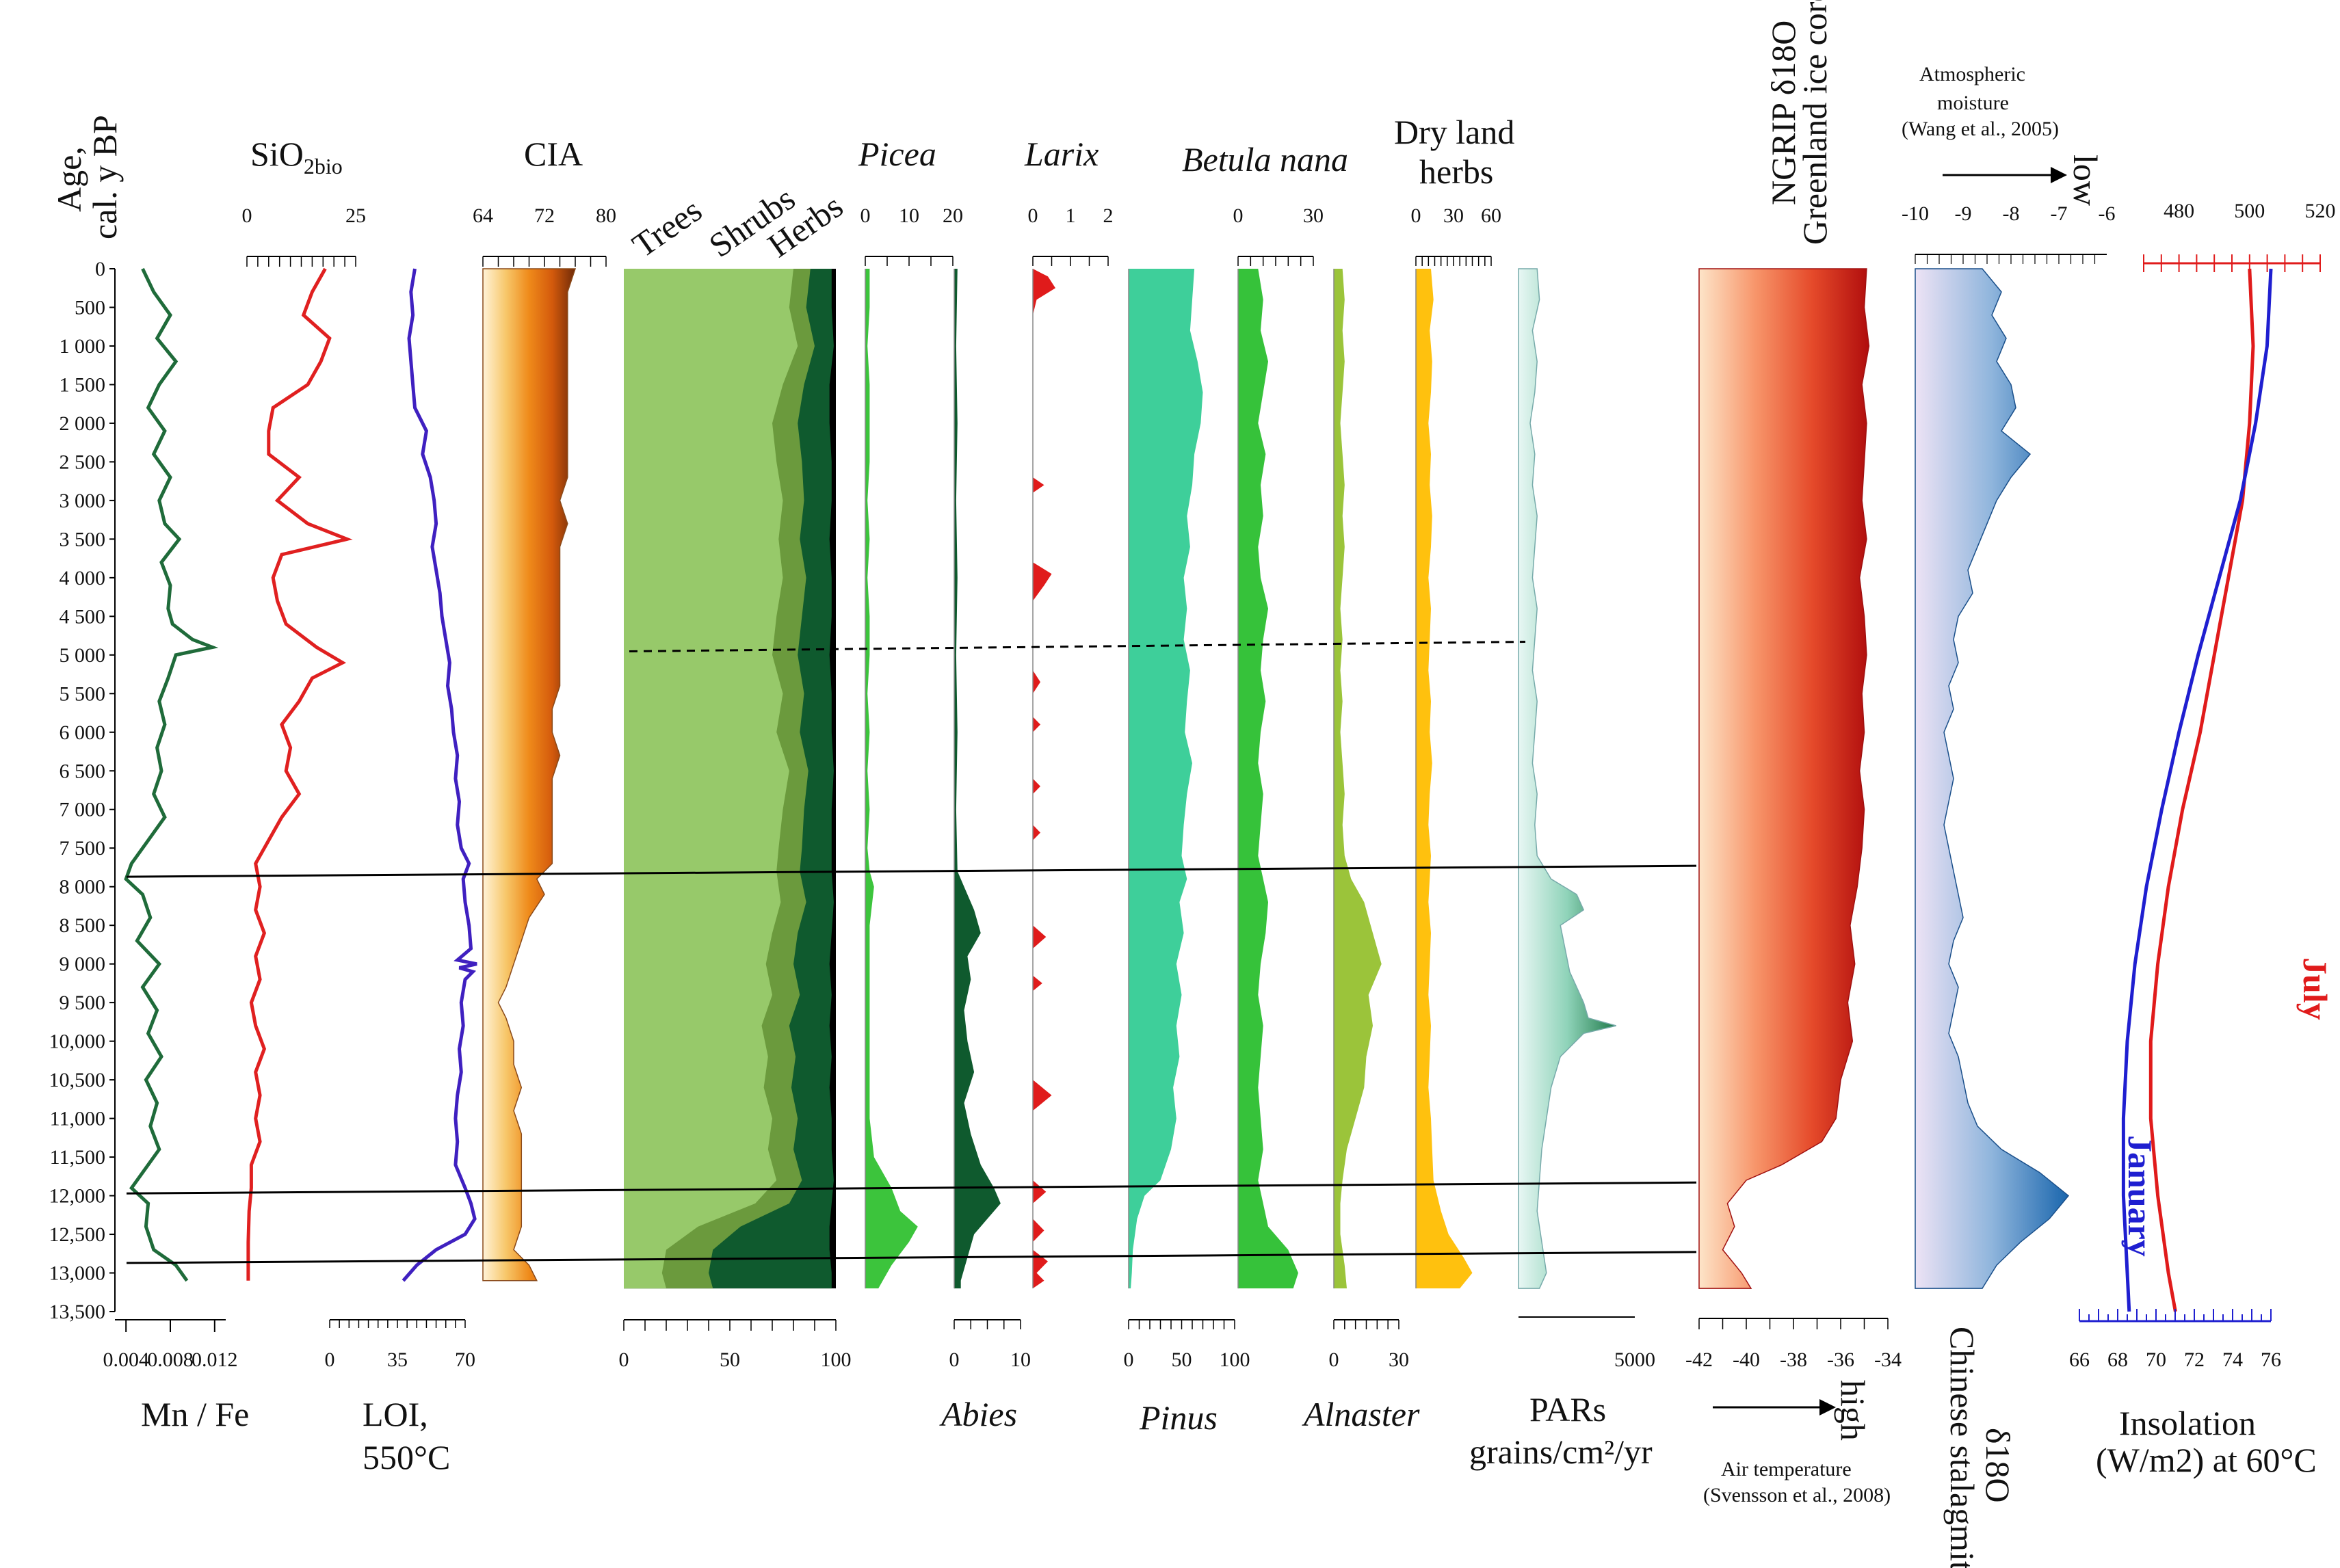 This screenshot has height=1568, width=2340. I want to click on age-tick-label-20: 10,000, so click(77, 1042).